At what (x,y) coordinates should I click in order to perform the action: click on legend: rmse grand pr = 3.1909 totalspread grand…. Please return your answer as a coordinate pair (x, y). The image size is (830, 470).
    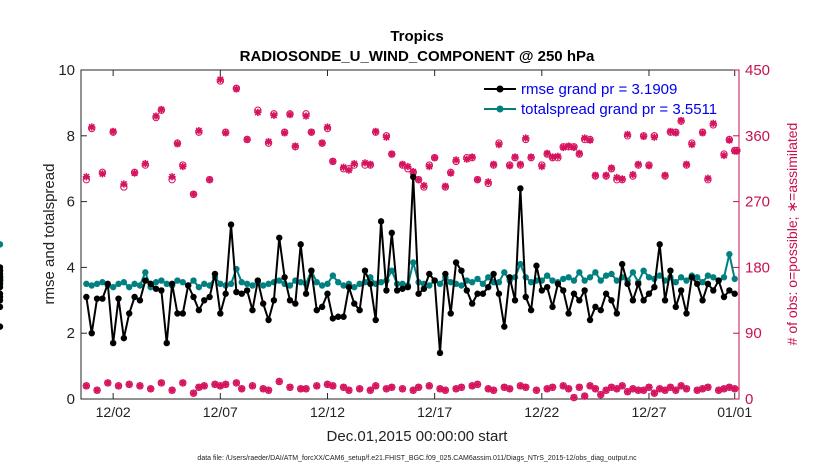
    Looking at the image, I should click on (604, 97).